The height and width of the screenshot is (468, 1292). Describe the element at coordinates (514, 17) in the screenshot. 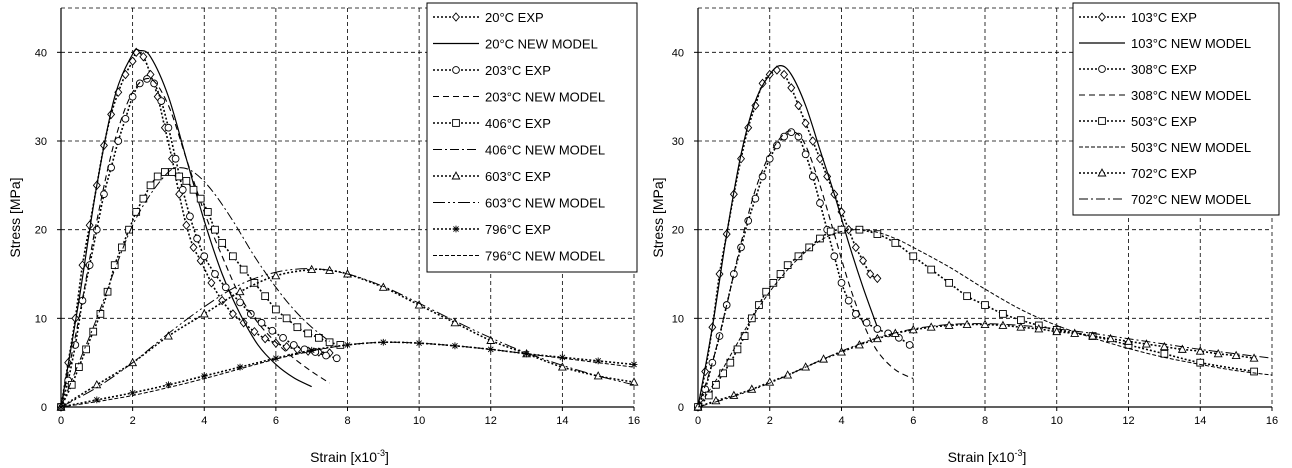

I see `legend-label: 20°C EXP` at that location.